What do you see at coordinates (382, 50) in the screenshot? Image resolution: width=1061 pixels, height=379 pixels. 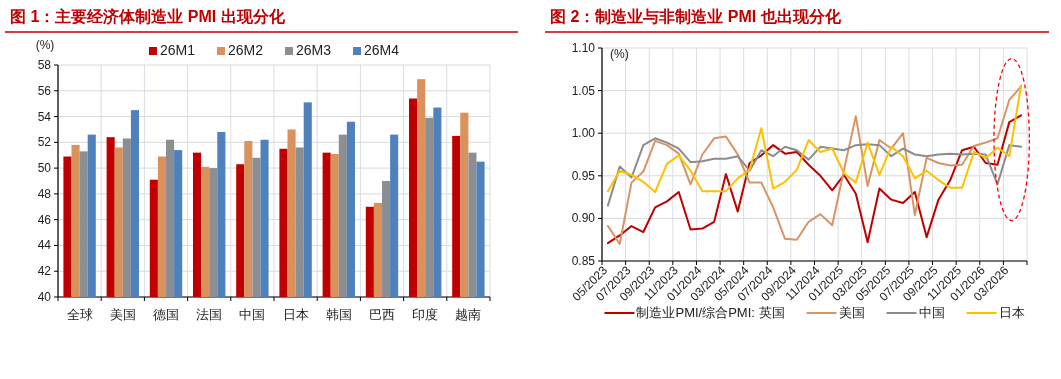 I see `legend-label: 26M4` at bounding box center [382, 50].